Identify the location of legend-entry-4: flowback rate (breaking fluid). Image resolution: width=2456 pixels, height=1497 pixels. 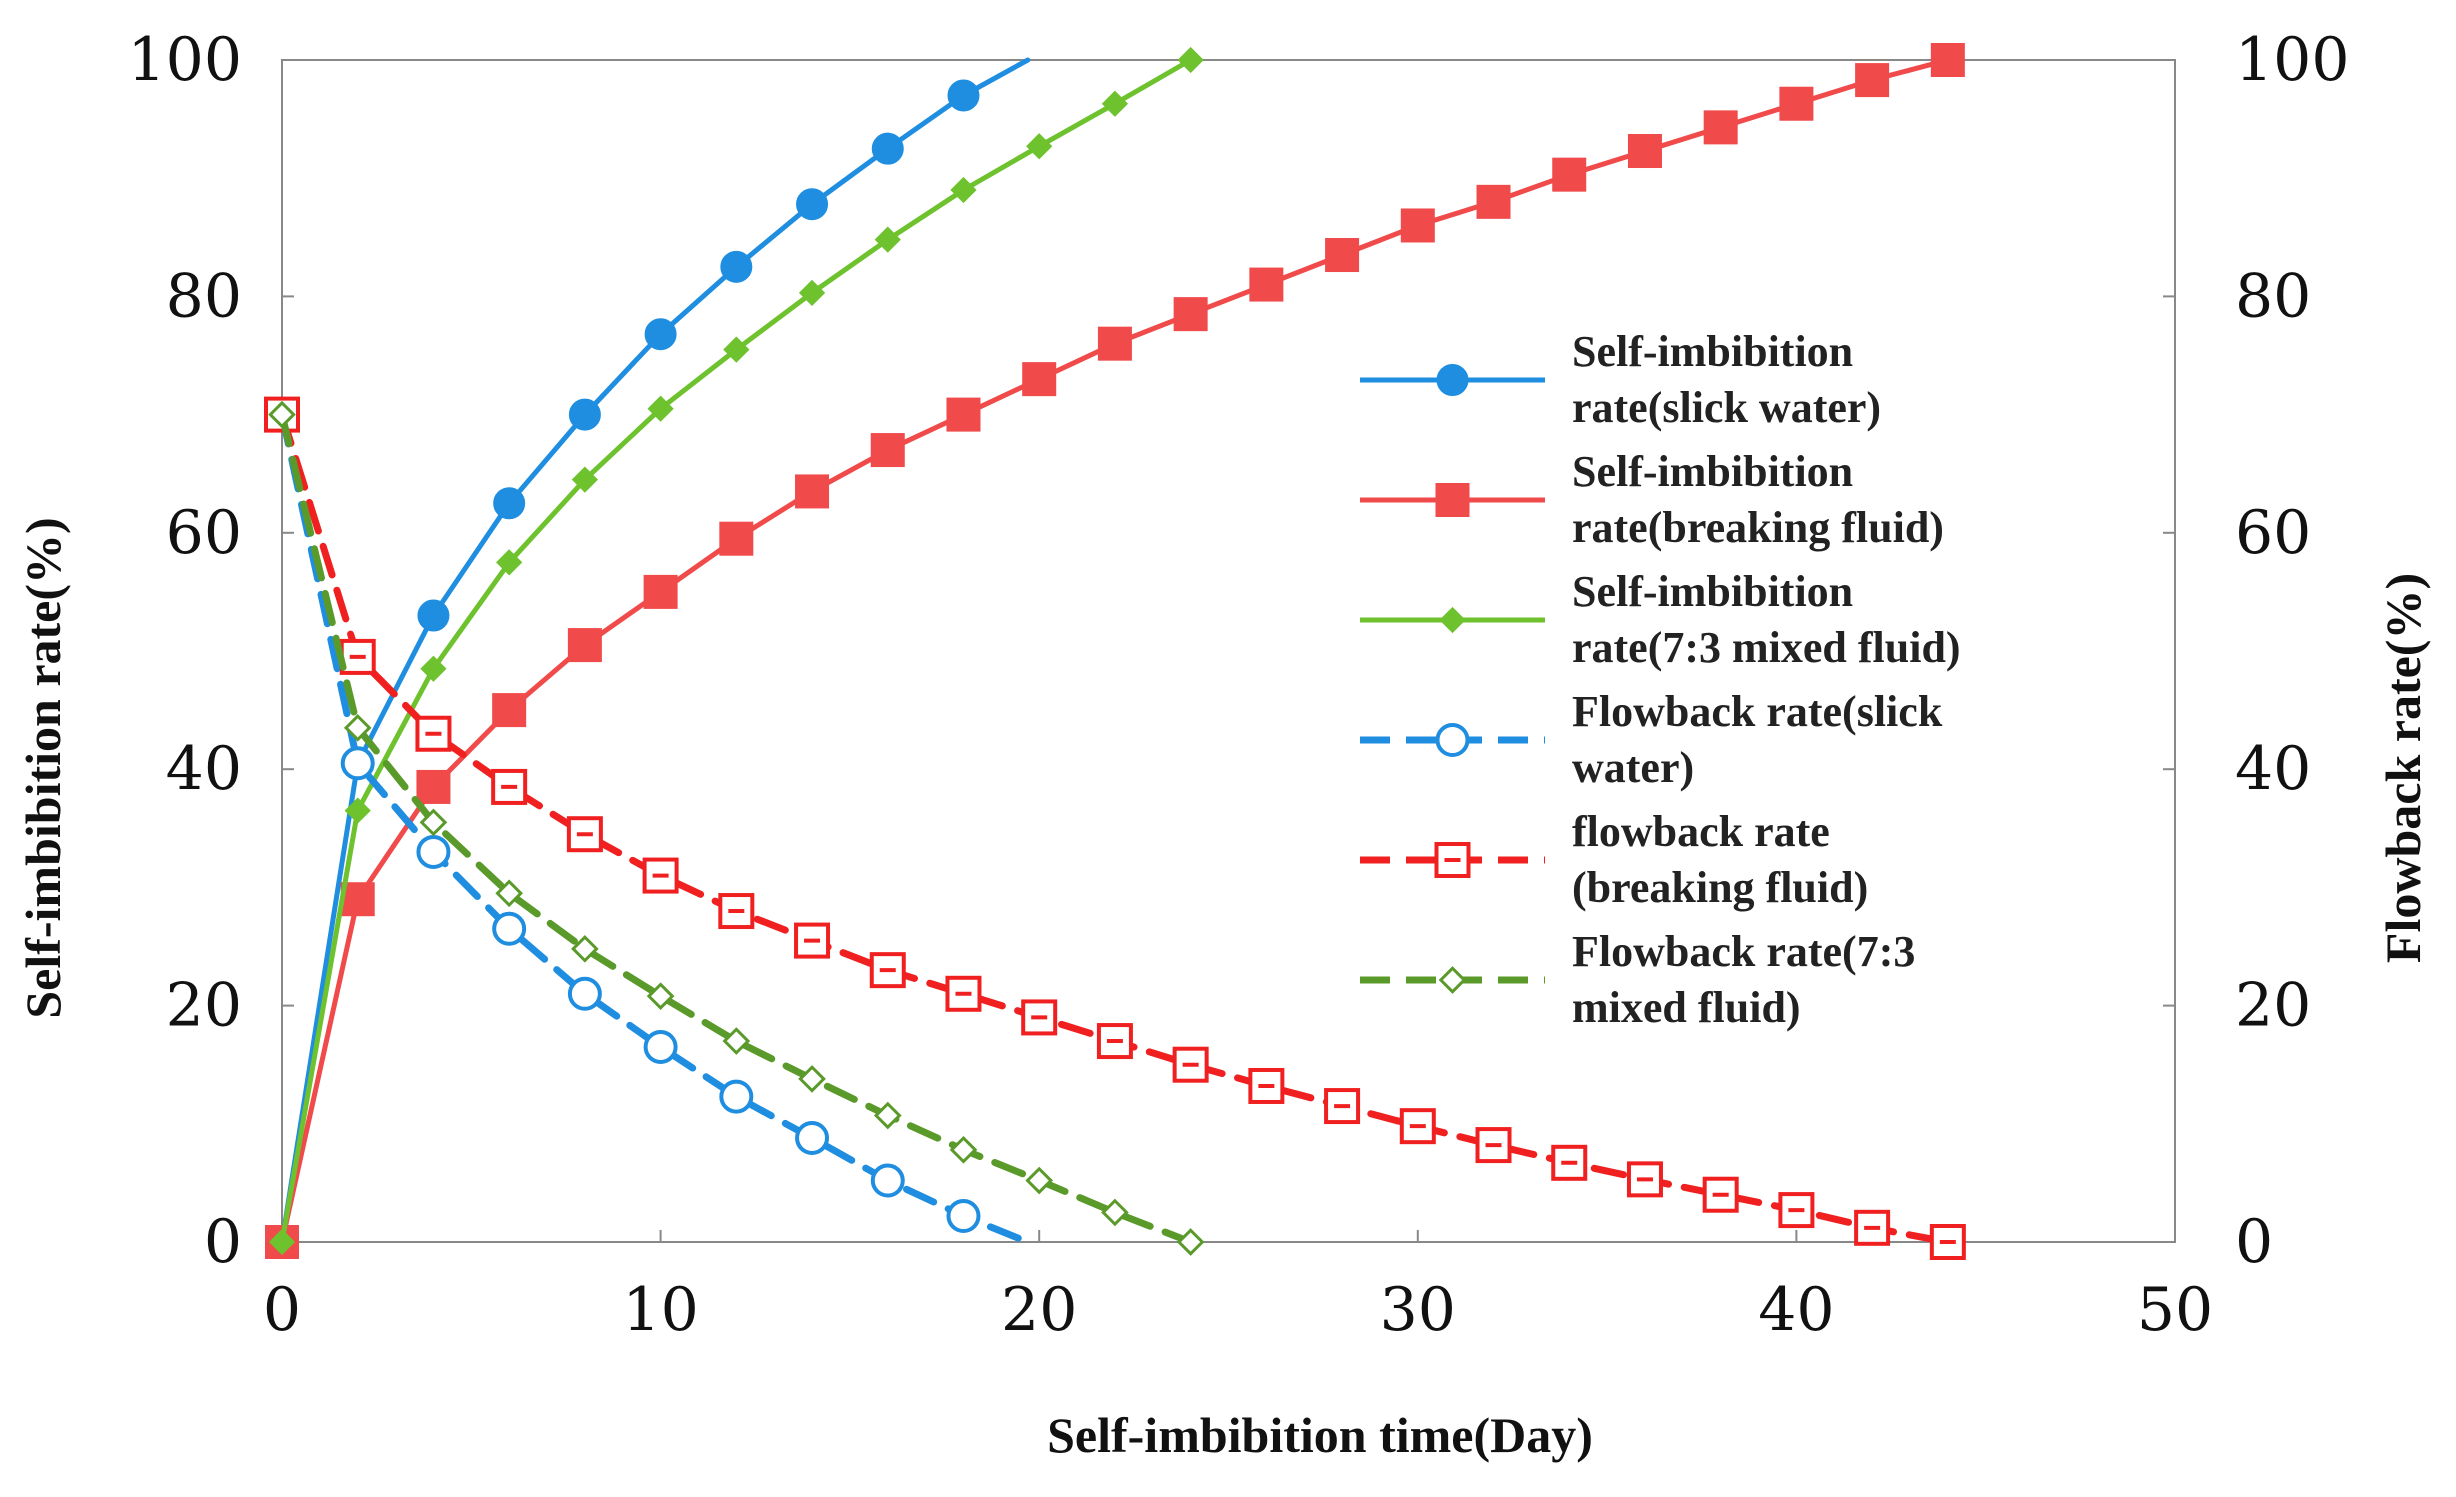
(1614, 859).